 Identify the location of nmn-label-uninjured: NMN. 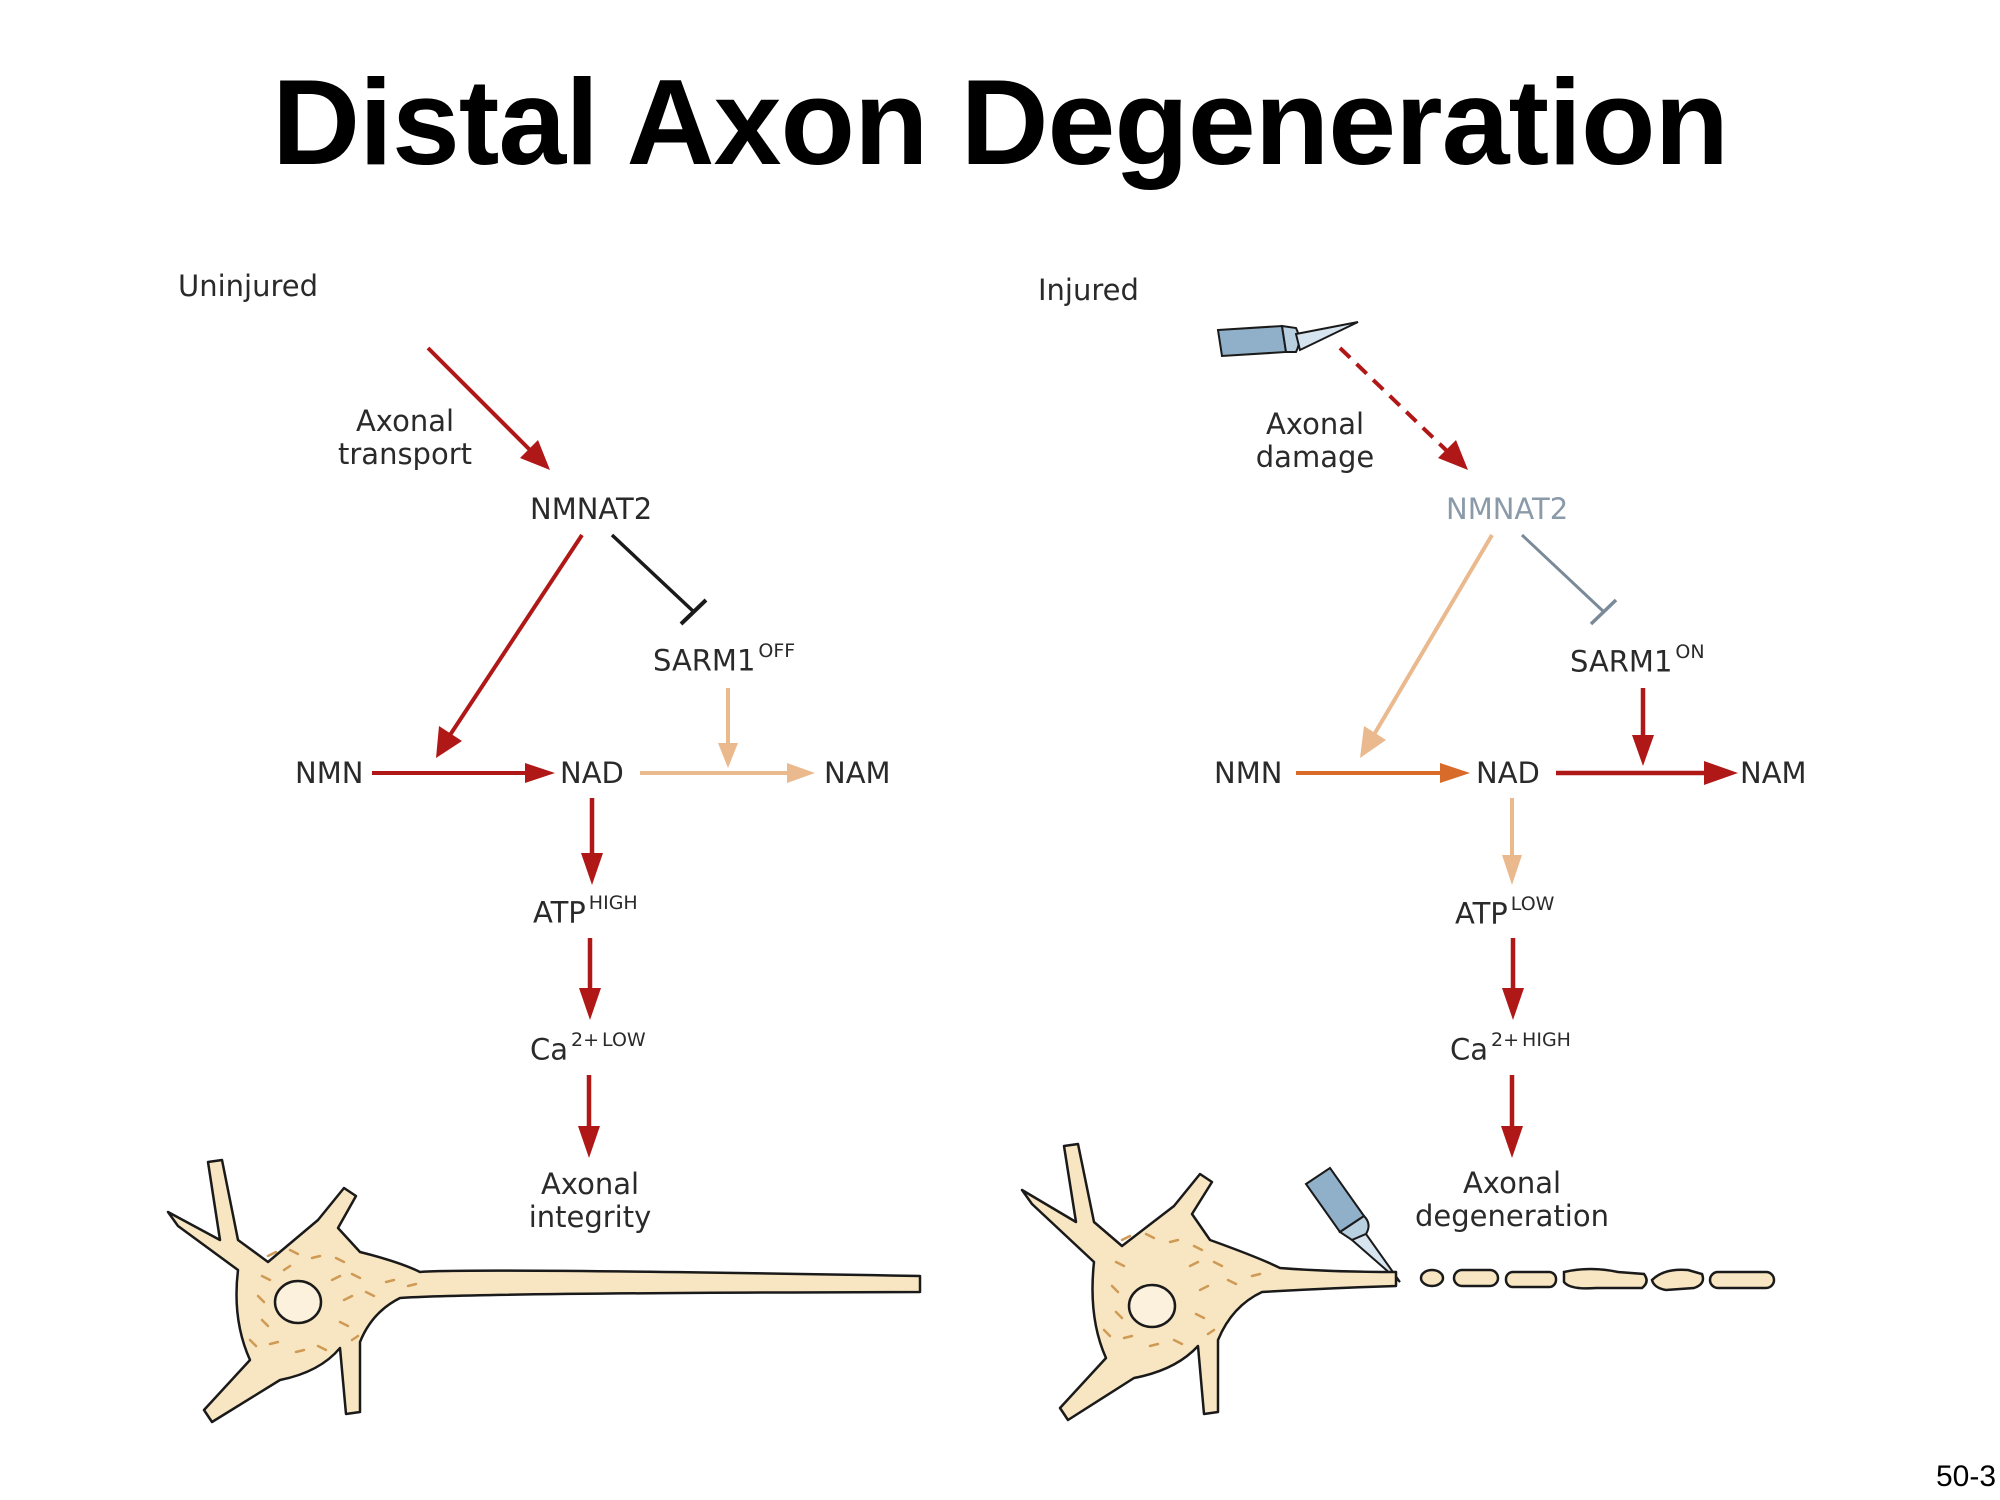
(329, 773).